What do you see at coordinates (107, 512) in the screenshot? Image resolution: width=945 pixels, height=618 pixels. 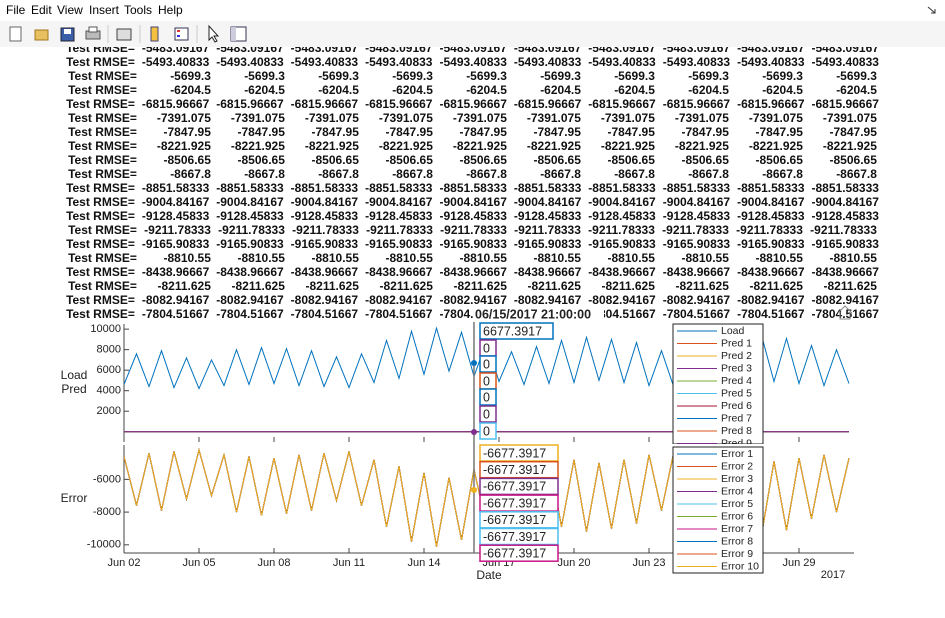 I see `y-tick-label: -8000` at bounding box center [107, 512].